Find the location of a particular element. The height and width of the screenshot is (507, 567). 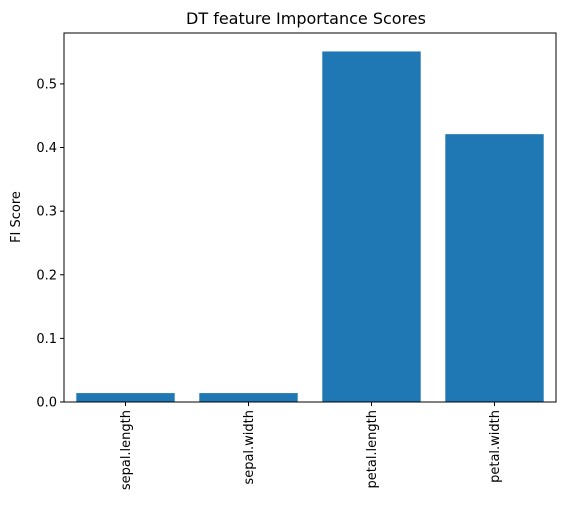

bar-petal-width is located at coordinates (494, 268).